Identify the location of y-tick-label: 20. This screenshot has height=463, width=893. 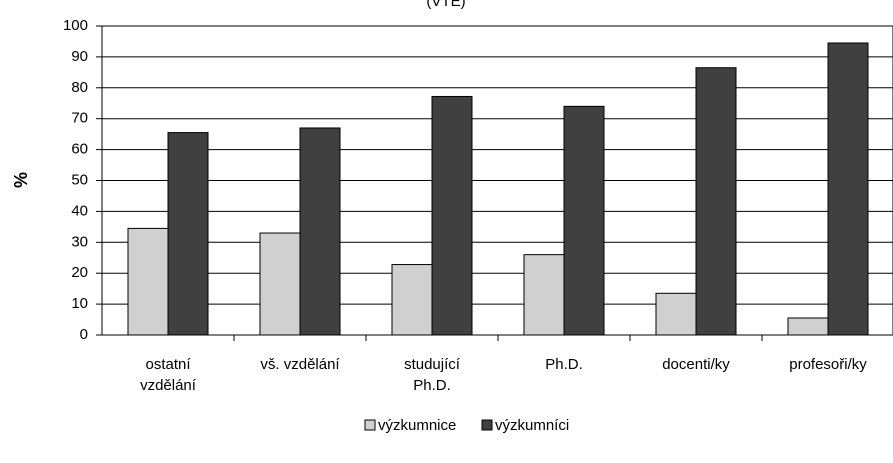
(79, 272).